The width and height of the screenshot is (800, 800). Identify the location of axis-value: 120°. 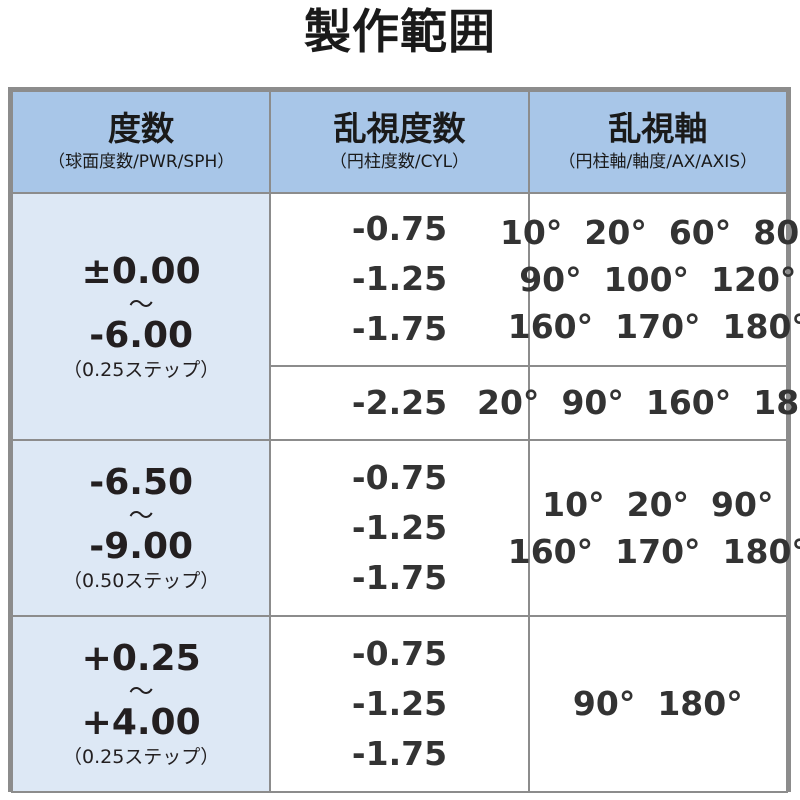
(754, 279).